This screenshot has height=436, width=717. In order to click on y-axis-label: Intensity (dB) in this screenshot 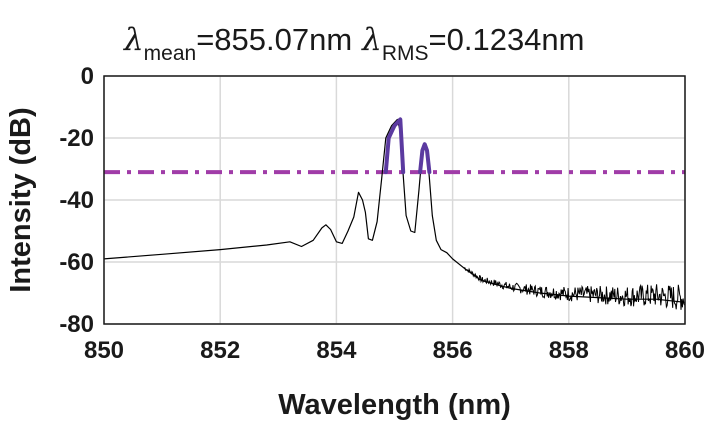, I will do `click(21, 199)`.